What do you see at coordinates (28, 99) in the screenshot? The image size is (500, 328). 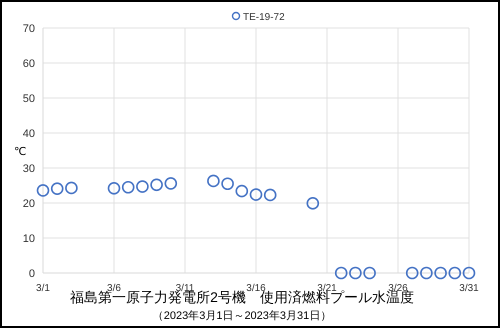 I see `y-tick-label: 50` at bounding box center [28, 99].